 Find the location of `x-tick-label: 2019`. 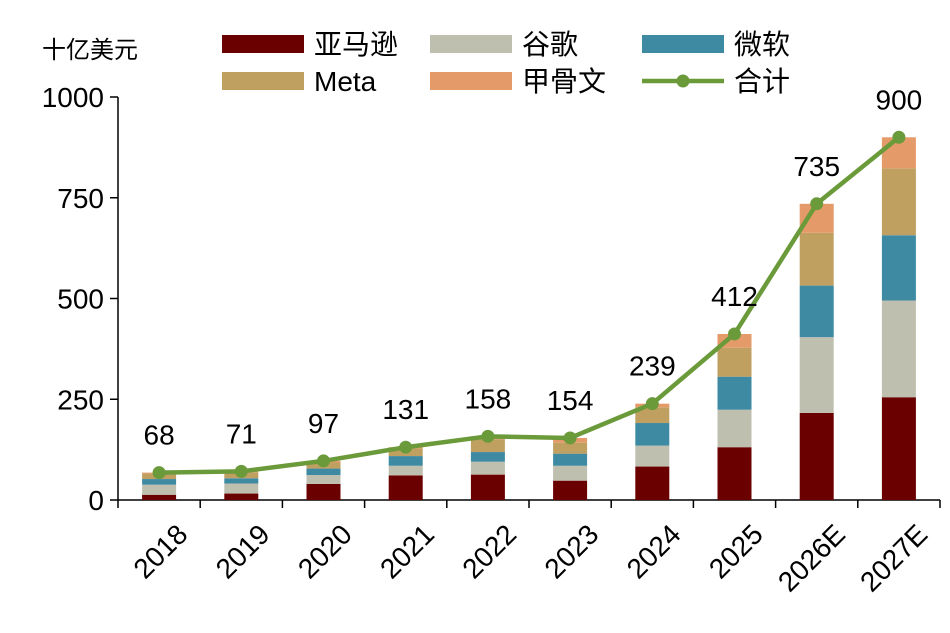

x-tick-label: 2019 is located at coordinates (243, 551).